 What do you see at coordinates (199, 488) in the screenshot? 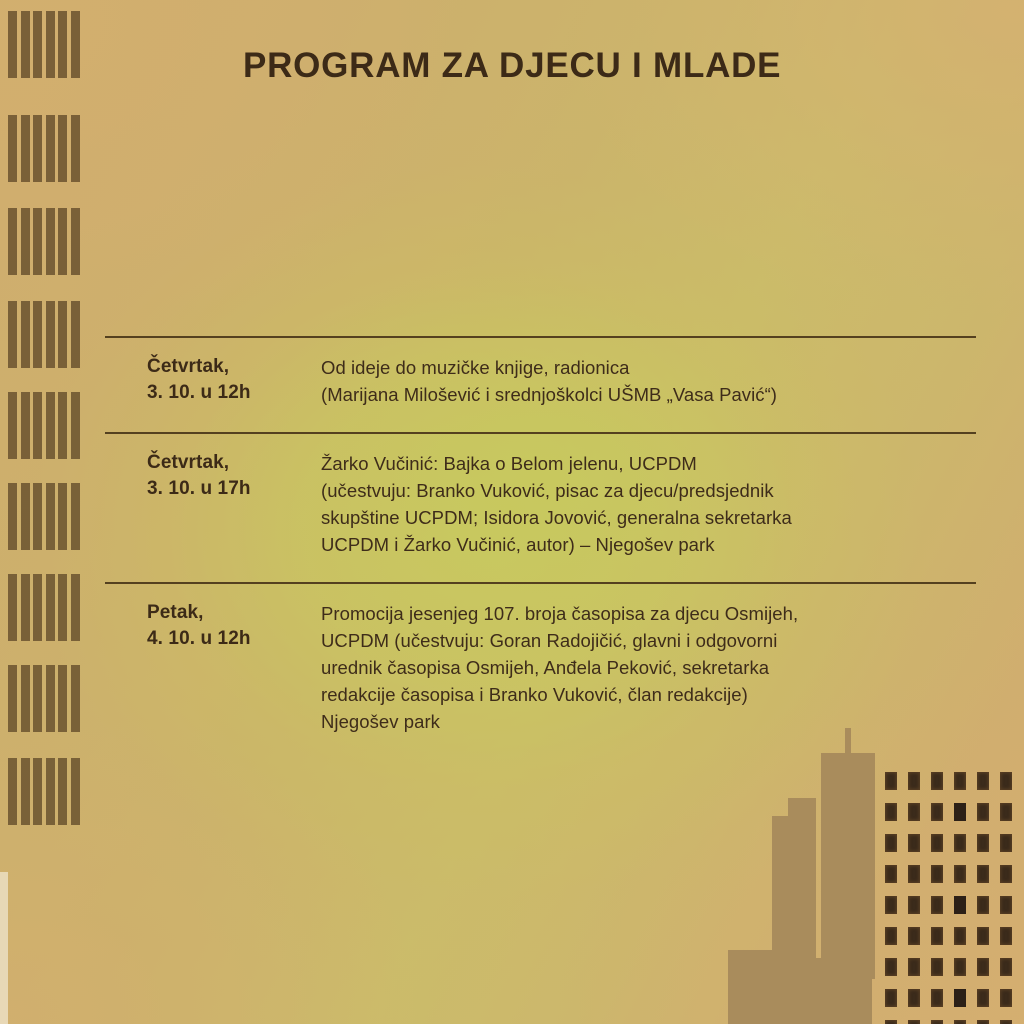
I see `entry-time: 3. 10. u 17h` at bounding box center [199, 488].